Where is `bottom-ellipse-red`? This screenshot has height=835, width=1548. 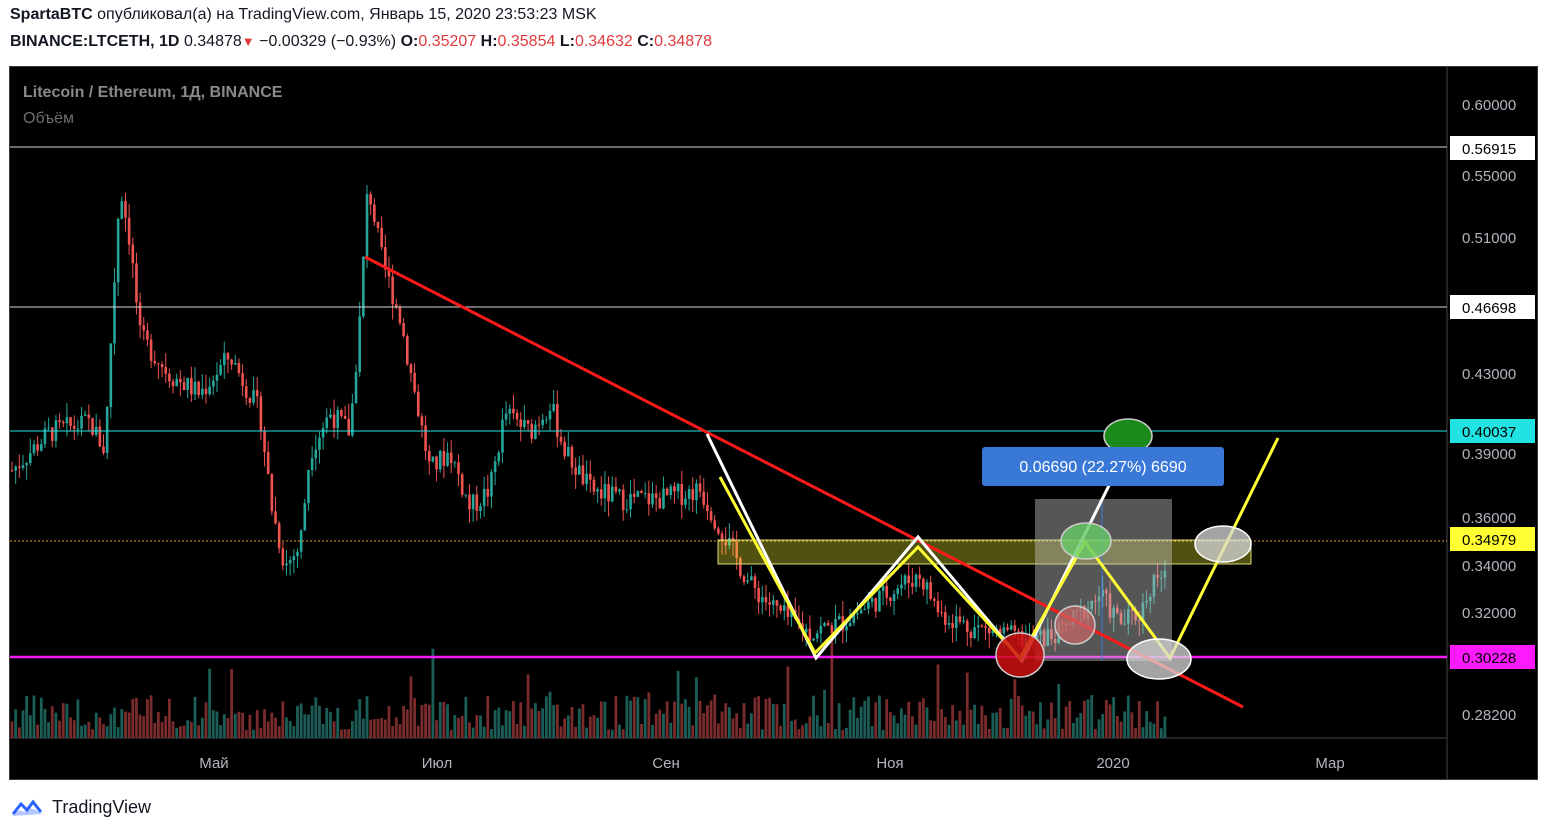 bottom-ellipse-red is located at coordinates (1020, 655).